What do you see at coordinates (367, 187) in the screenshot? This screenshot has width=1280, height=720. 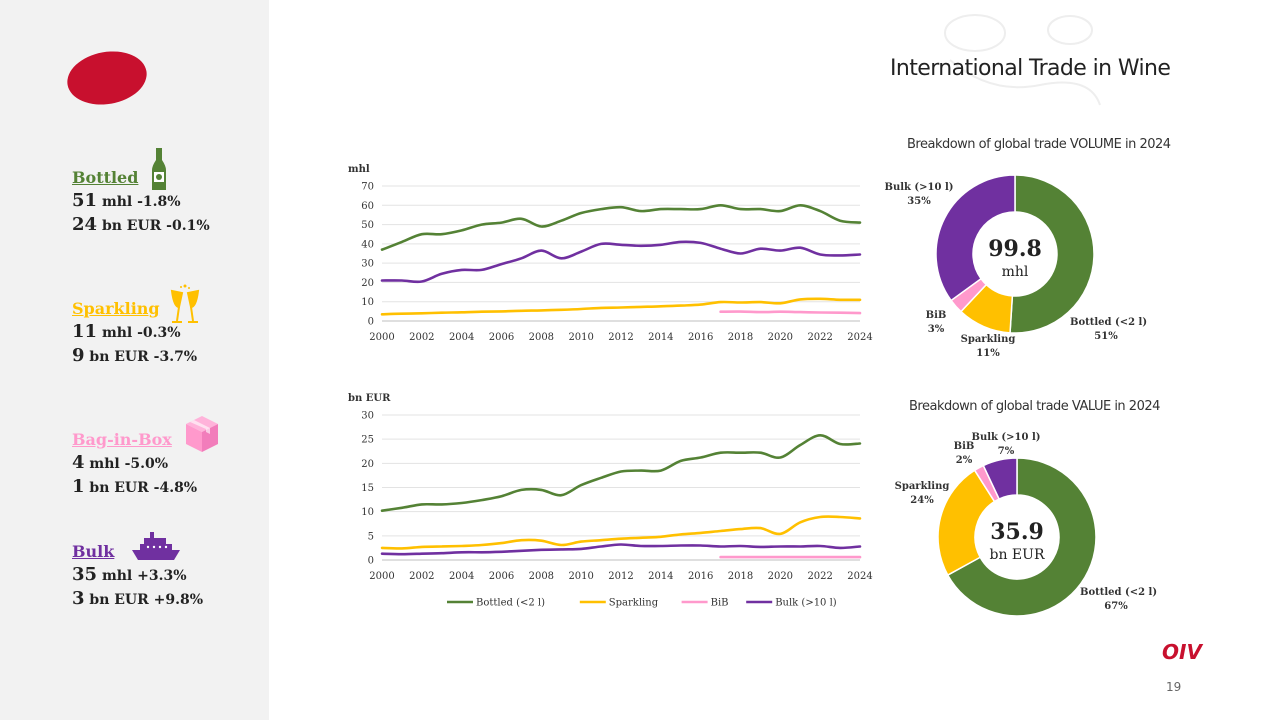 I see `y-tick-label: 70` at bounding box center [367, 187].